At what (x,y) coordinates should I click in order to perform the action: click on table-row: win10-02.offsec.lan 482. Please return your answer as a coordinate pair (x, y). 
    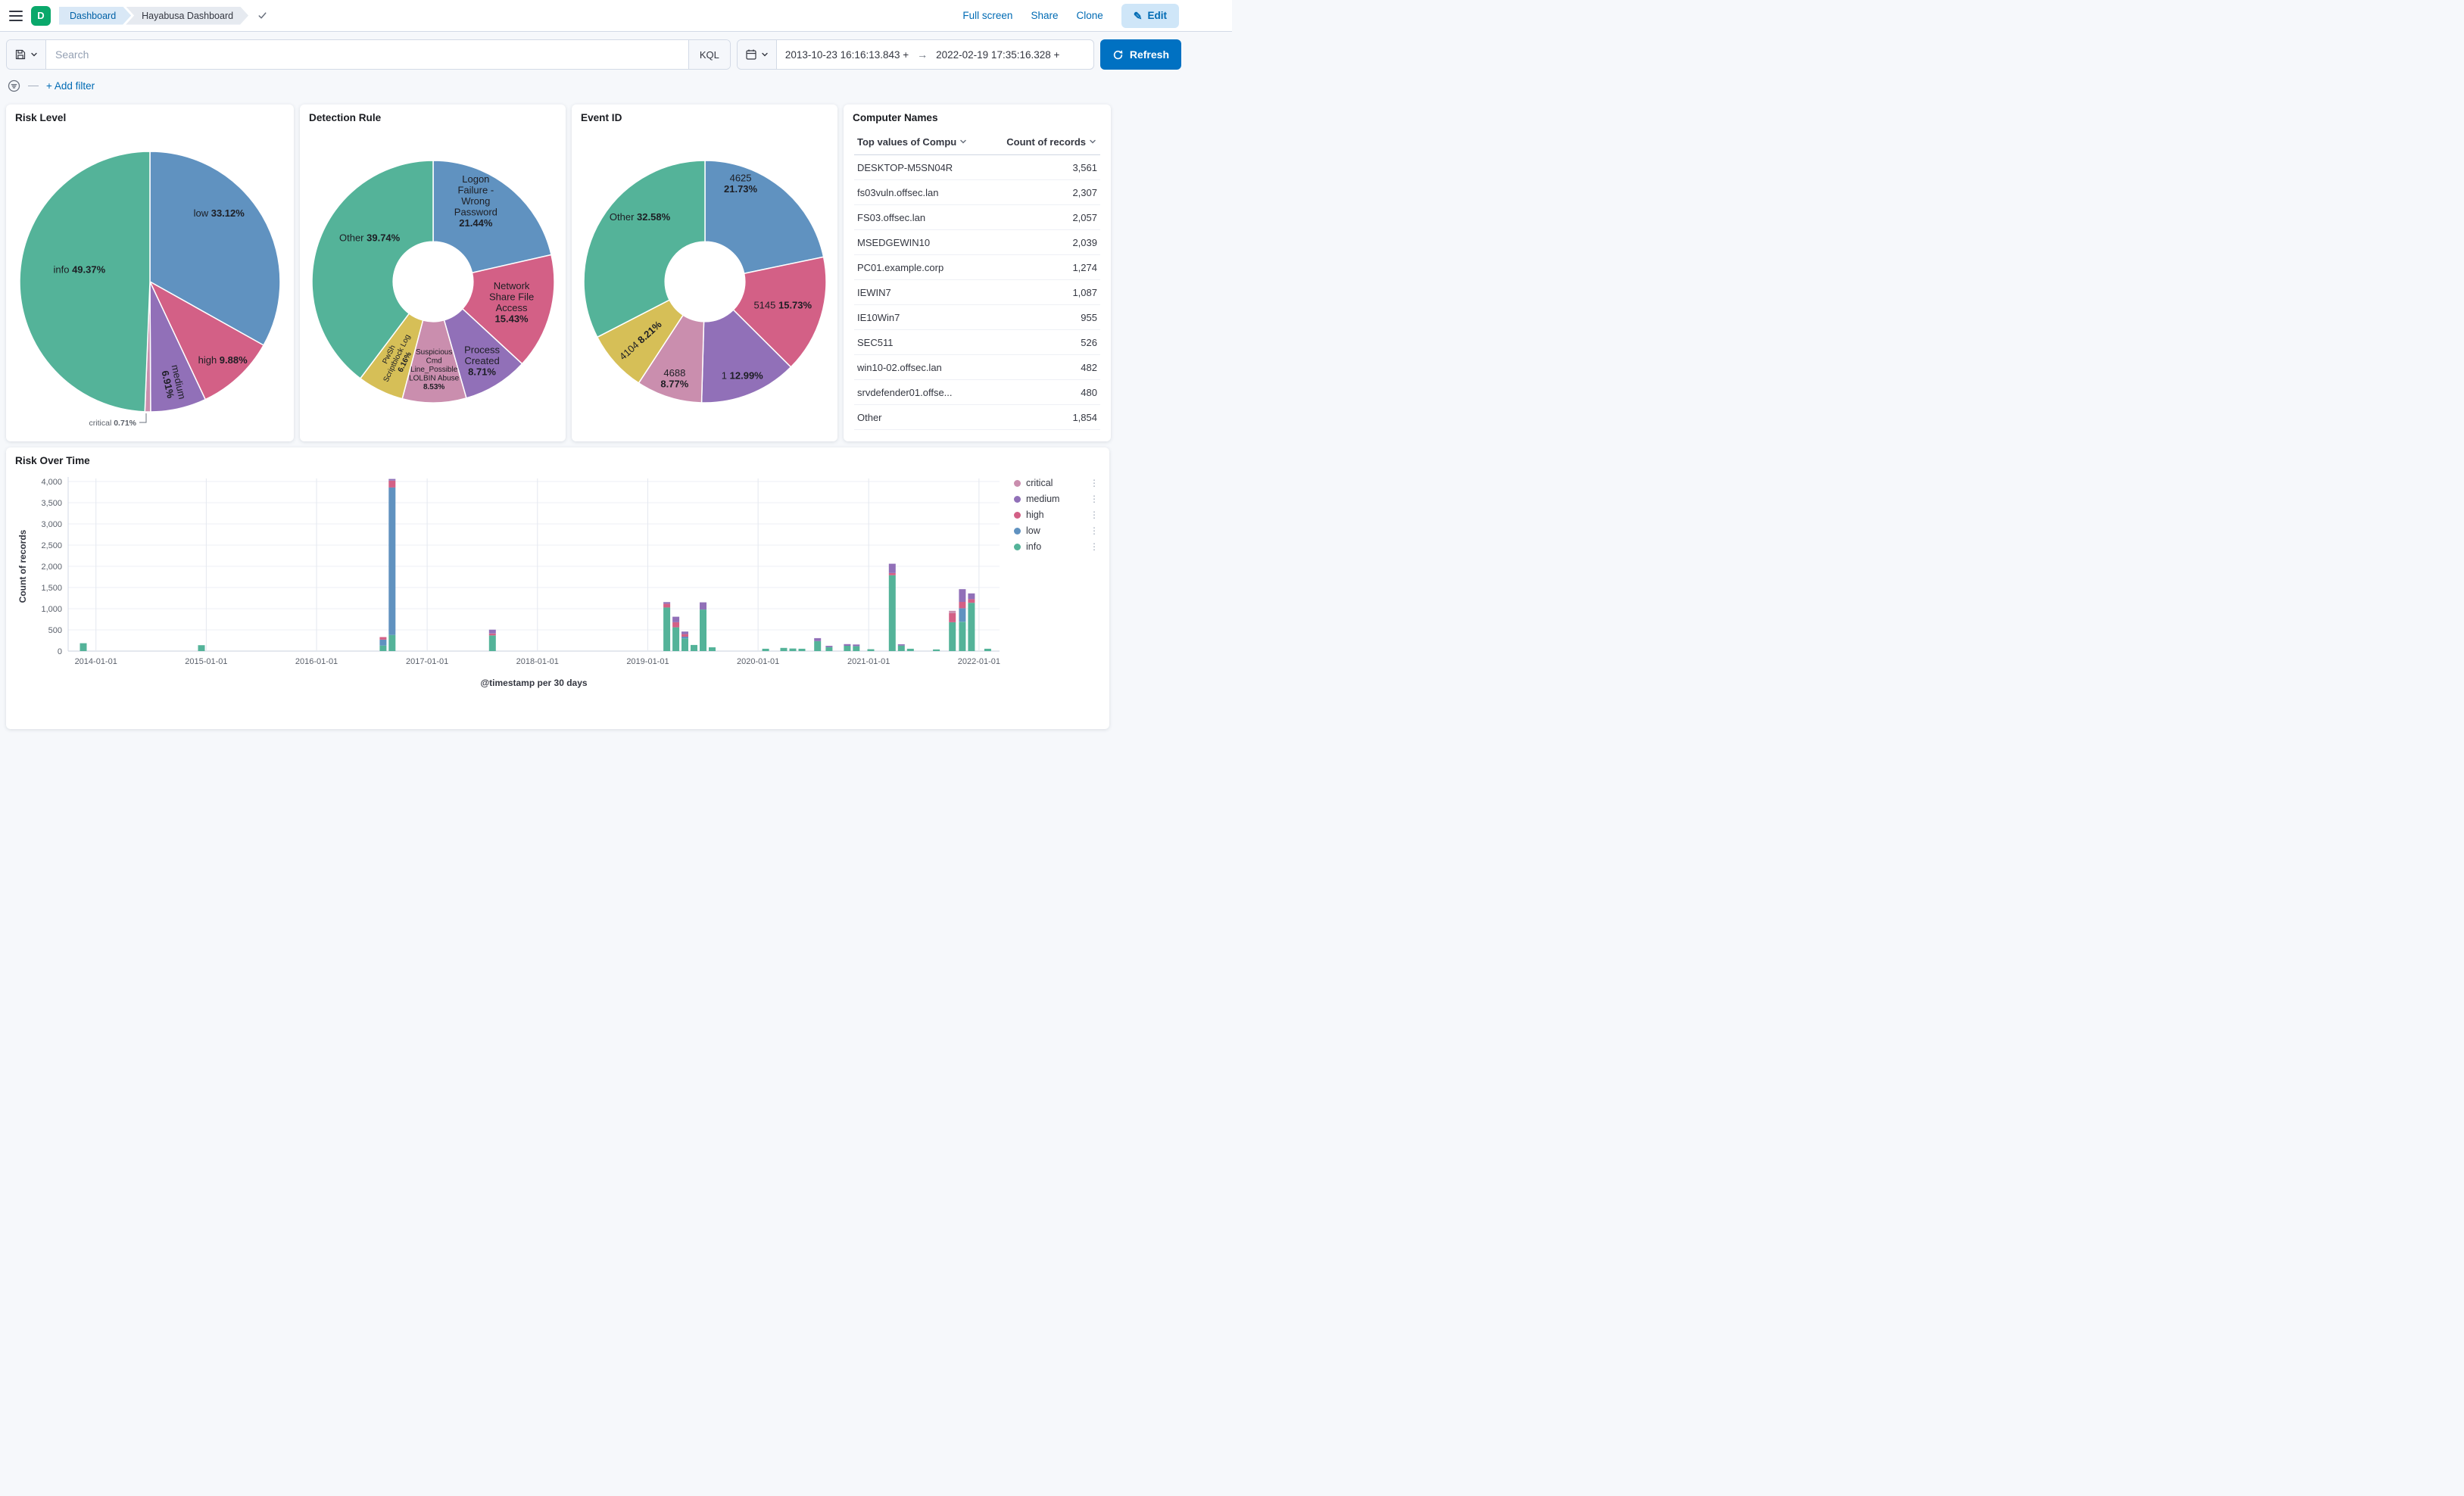
    Looking at the image, I should click on (977, 367).